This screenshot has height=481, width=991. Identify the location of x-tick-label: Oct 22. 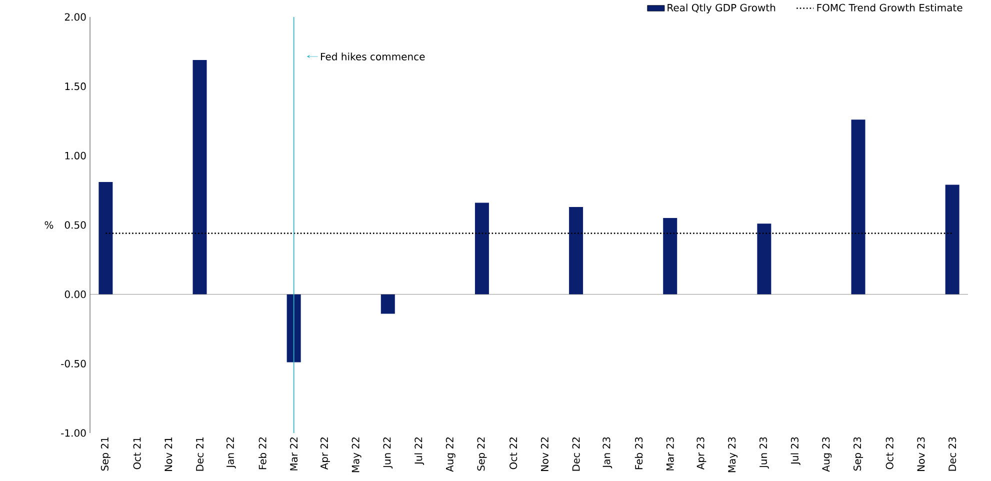
(514, 454).